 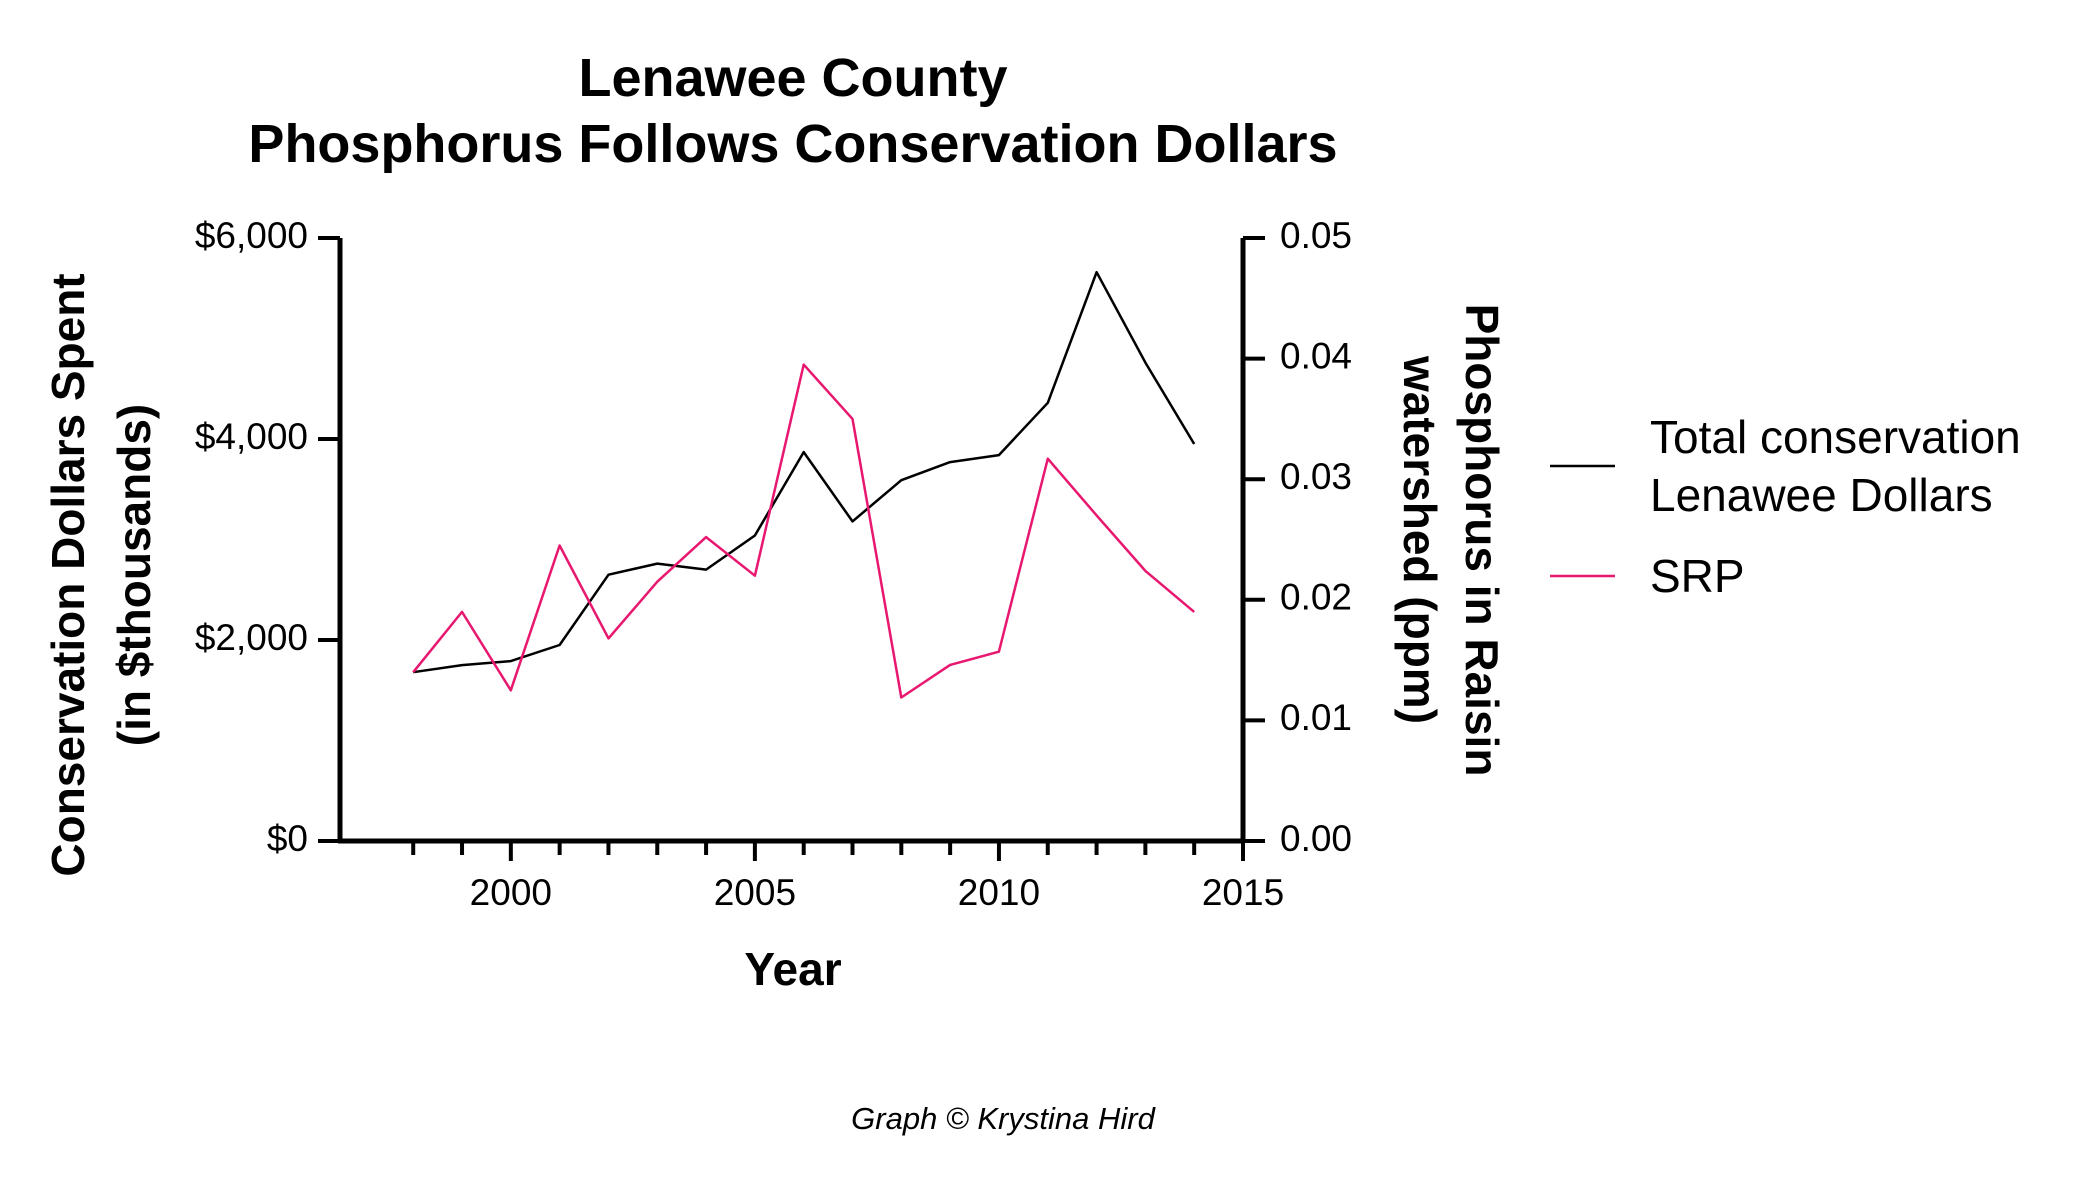 I want to click on left-y-tick-label-6000: $6,000, so click(x=251, y=235).